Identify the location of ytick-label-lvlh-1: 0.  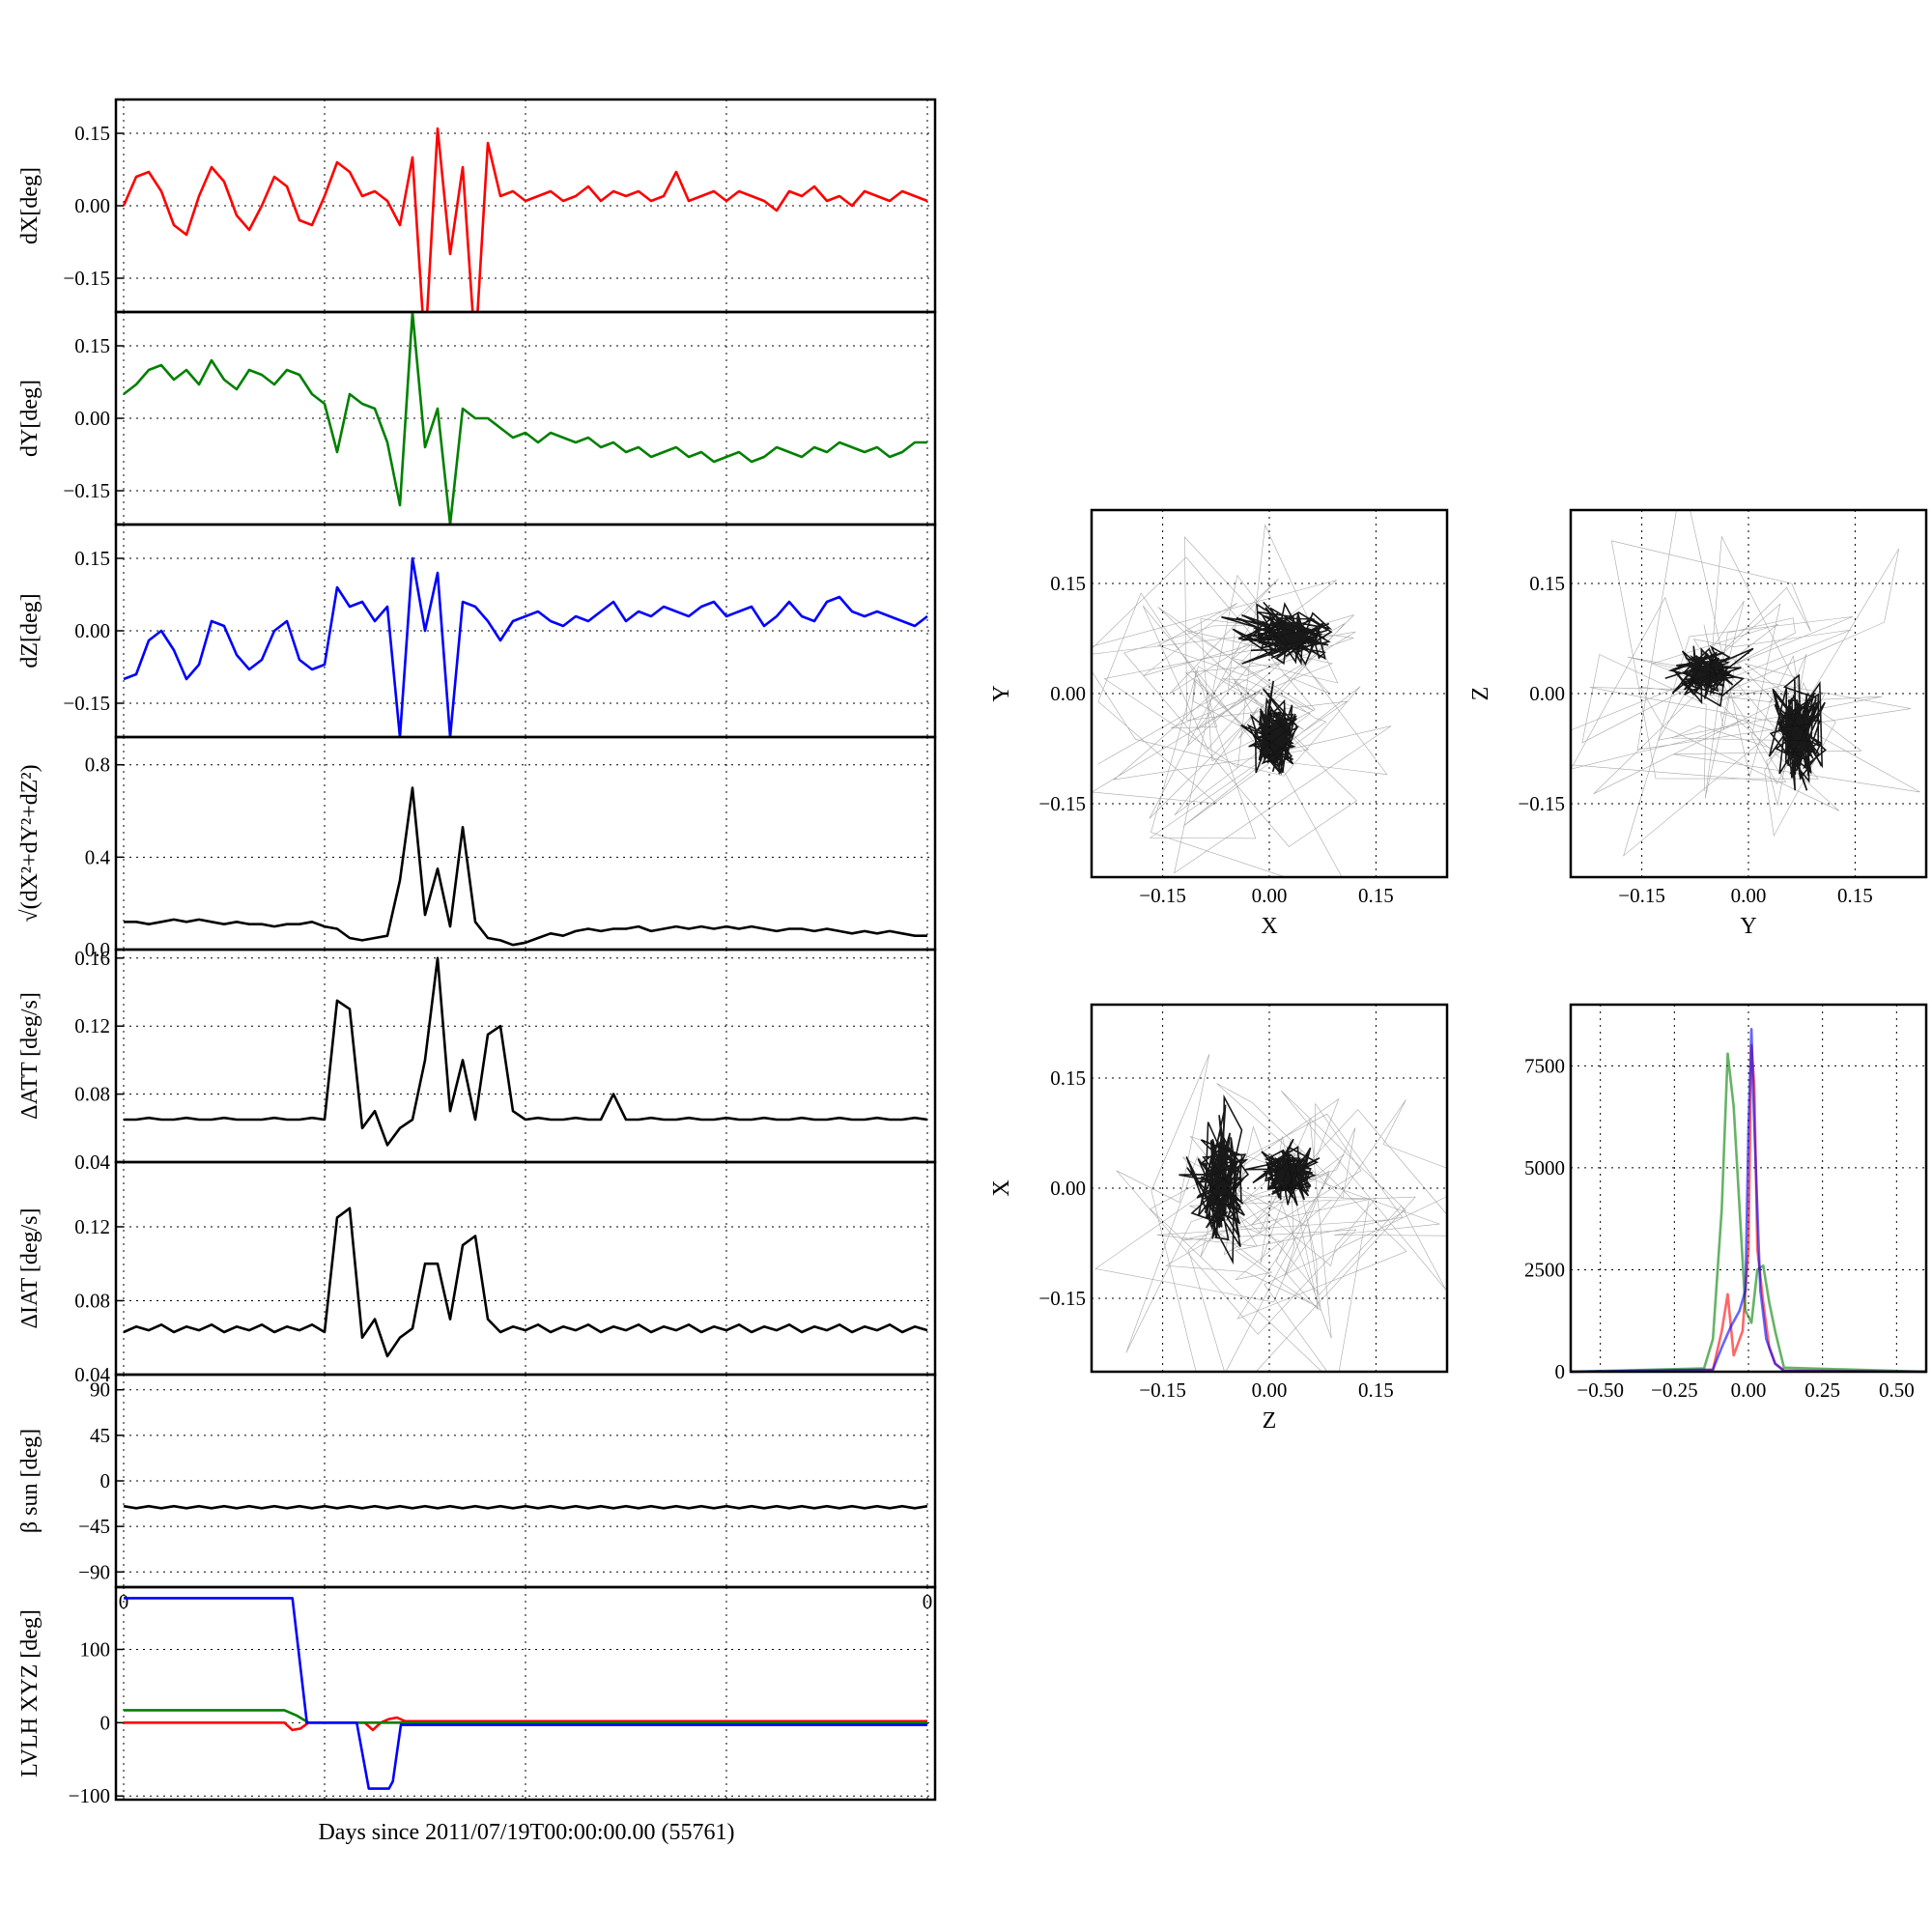
(105, 1722).